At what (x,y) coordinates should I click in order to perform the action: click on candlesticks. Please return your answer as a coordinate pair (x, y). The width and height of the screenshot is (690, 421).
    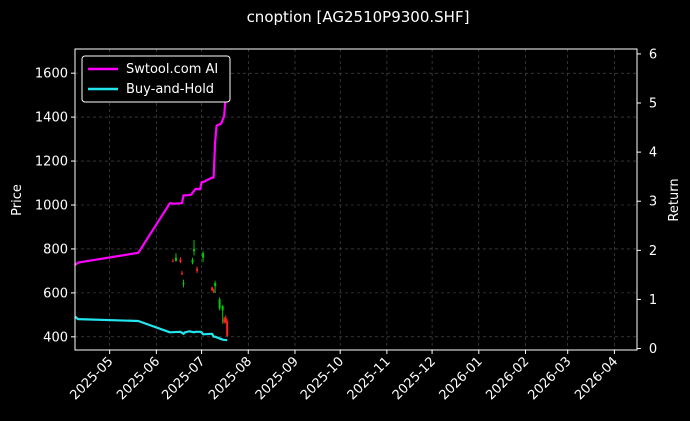
    Looking at the image, I should click on (200, 288).